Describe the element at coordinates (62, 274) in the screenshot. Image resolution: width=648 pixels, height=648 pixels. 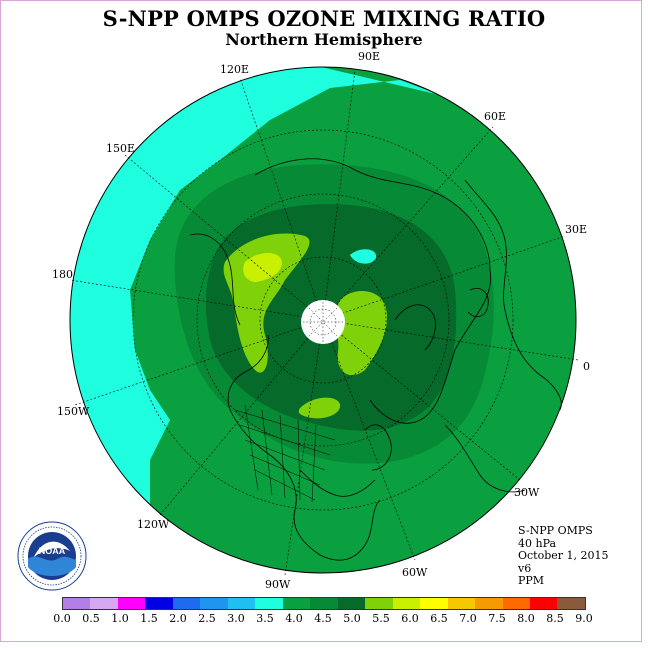
I see `lon-label-180: 180` at that location.